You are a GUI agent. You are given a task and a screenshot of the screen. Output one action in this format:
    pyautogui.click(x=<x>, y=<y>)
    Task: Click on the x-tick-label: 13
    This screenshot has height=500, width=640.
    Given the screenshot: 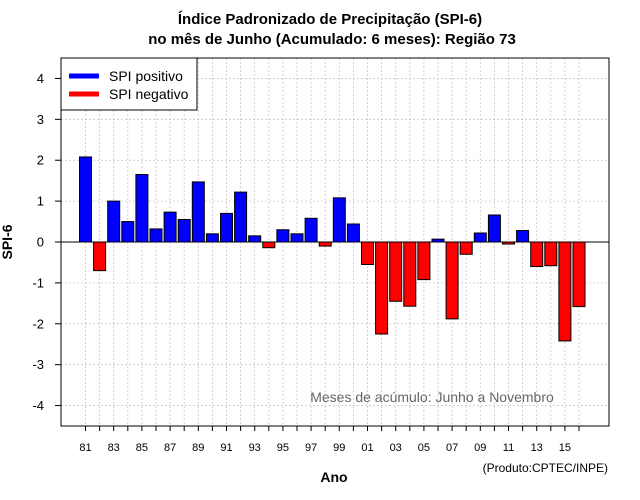 What is the action you would take?
    pyautogui.click(x=537, y=448)
    